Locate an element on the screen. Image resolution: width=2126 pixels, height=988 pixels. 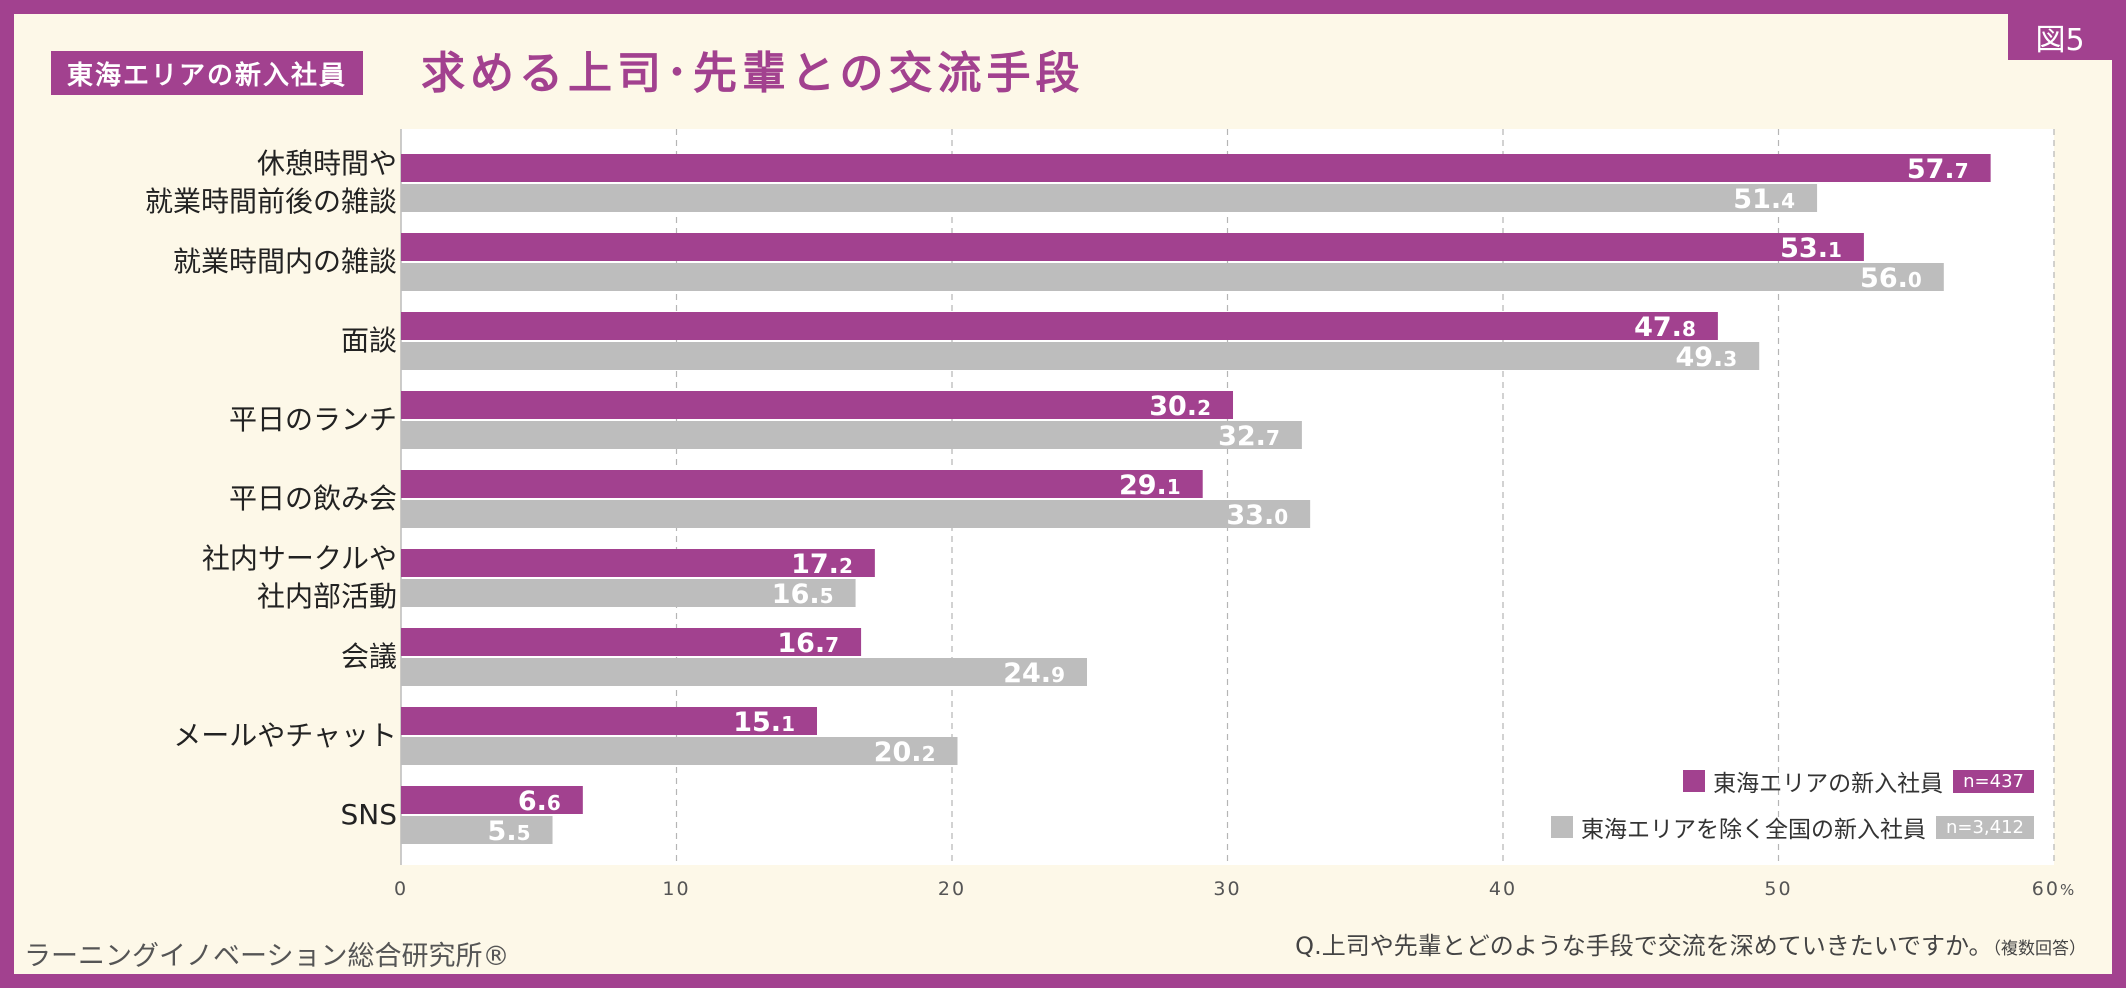
category-label-8: SNS is located at coordinates (369, 814).